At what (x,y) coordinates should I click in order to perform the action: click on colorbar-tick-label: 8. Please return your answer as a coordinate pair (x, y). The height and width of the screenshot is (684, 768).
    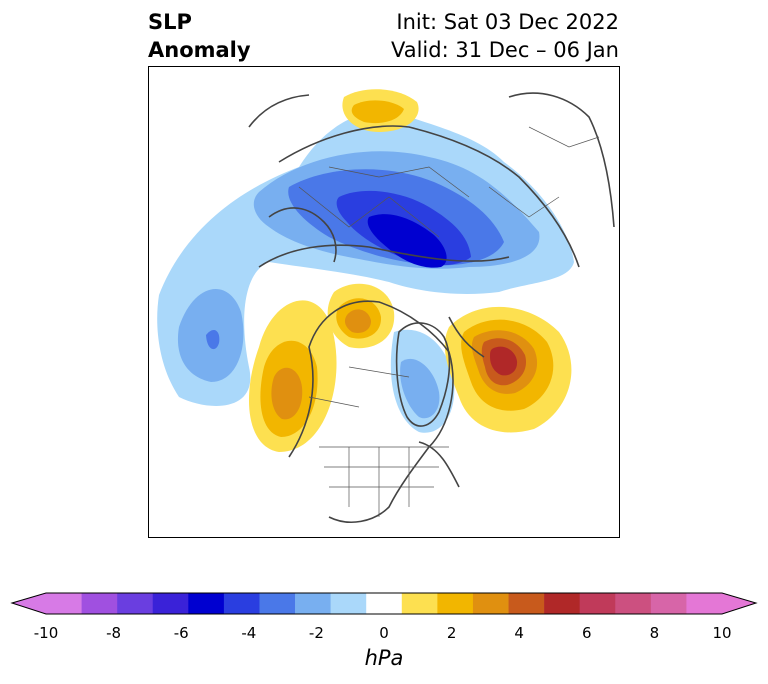
    Looking at the image, I should click on (654, 633).